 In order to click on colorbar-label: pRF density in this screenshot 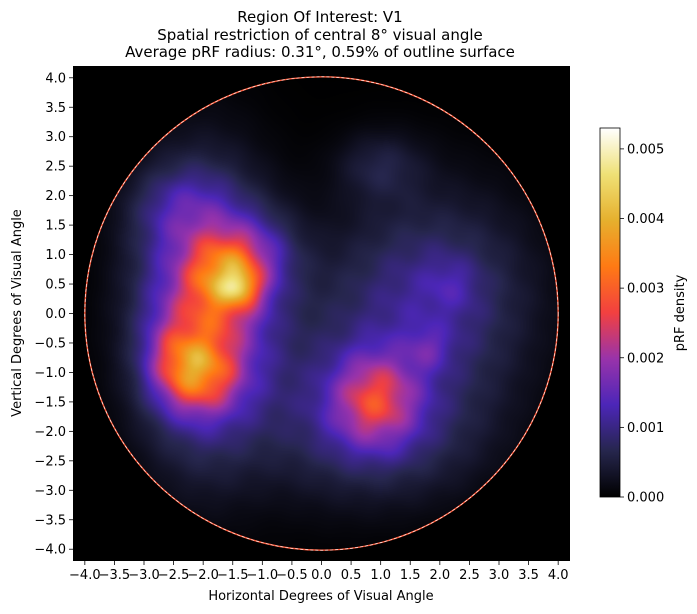, I will do `click(680, 312)`.